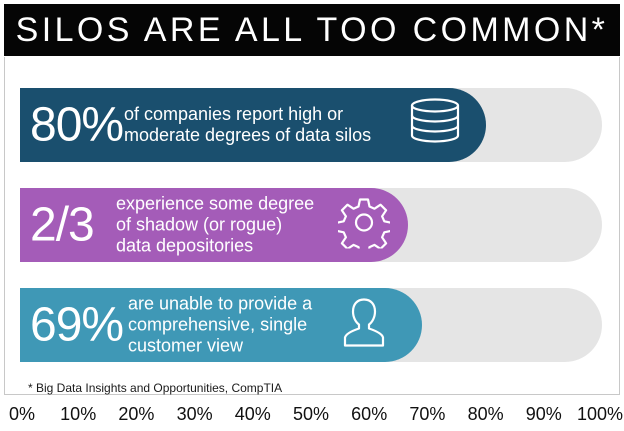  I want to click on description-line: of shadow (or rogue), so click(199, 224).